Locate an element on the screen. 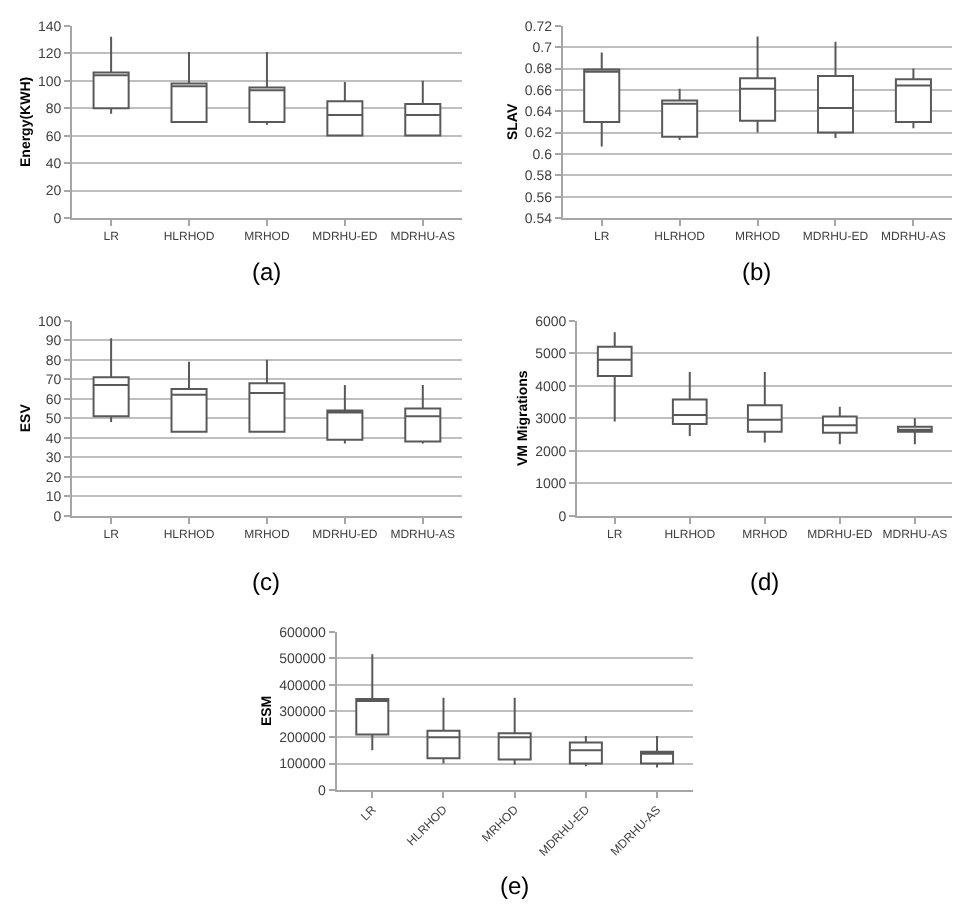 This screenshot has height=916, width=962. text: (c) is located at coordinates (266, 582).